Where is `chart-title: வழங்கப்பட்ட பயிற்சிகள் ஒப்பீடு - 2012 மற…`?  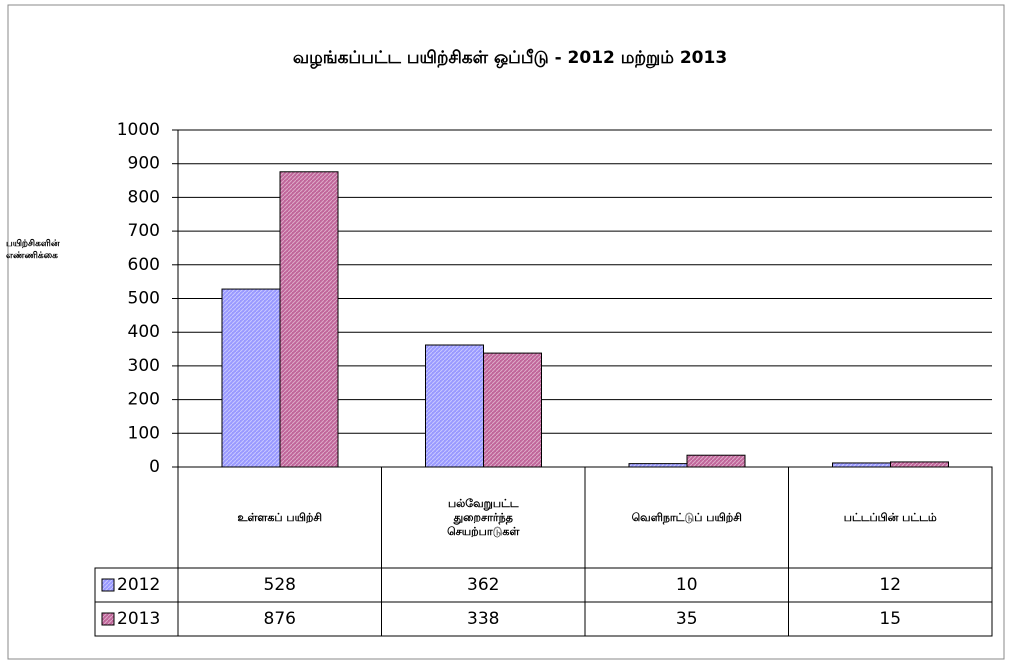
chart-title: வழங்கப்பட்ட பயிற்சிகள் ஒப்பீடு - 2012 மற… is located at coordinates (510, 58).